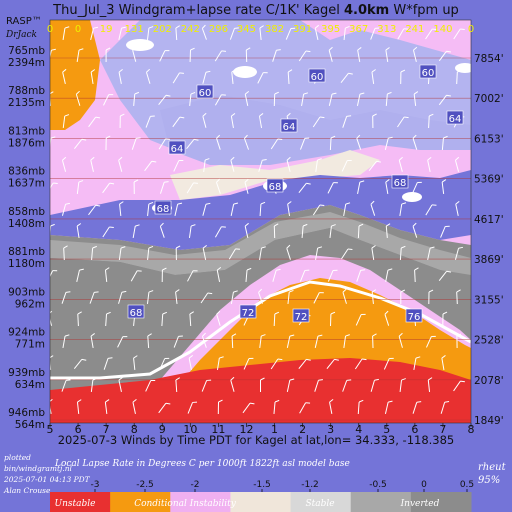 Image resolution: width=512 pixels, height=512 pixels. What do you see at coordinates (489, 139) in the screenshot?
I see `altitude-ft-label: 6153'` at bounding box center [489, 139].